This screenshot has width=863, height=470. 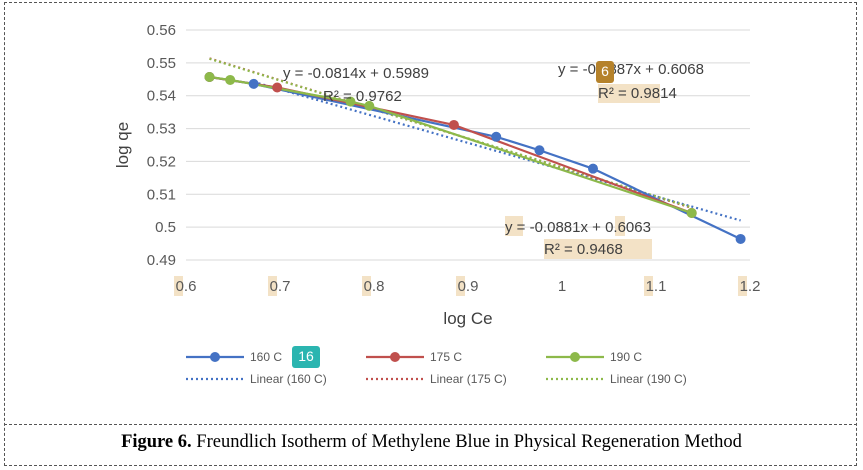 I want to click on caption-separator, so click(x=430, y=424).